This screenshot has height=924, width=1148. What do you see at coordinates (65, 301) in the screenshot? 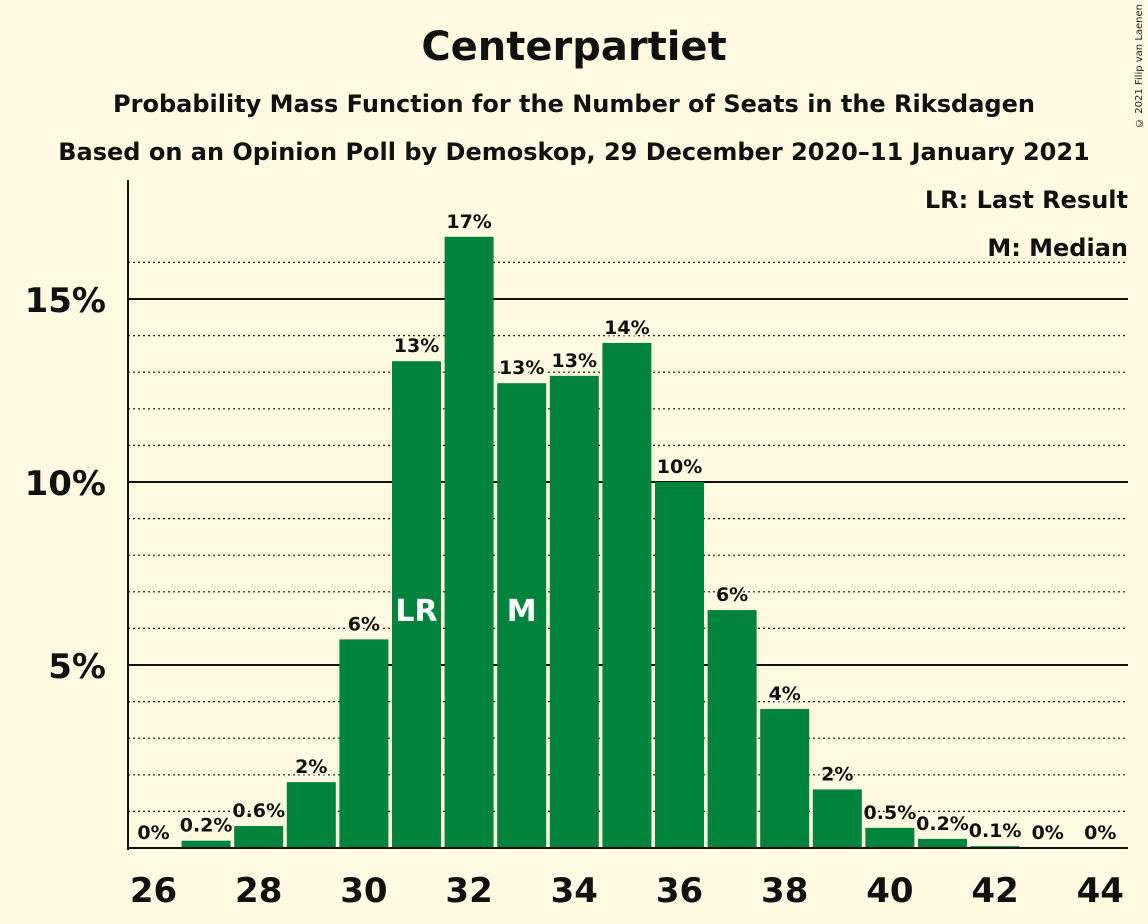
I see `y-tick-label: 15%` at bounding box center [65, 301].